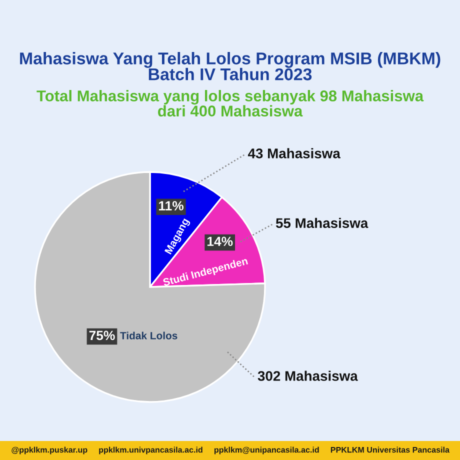 The image size is (460, 460). I want to click on text: 14%, so click(220, 241).